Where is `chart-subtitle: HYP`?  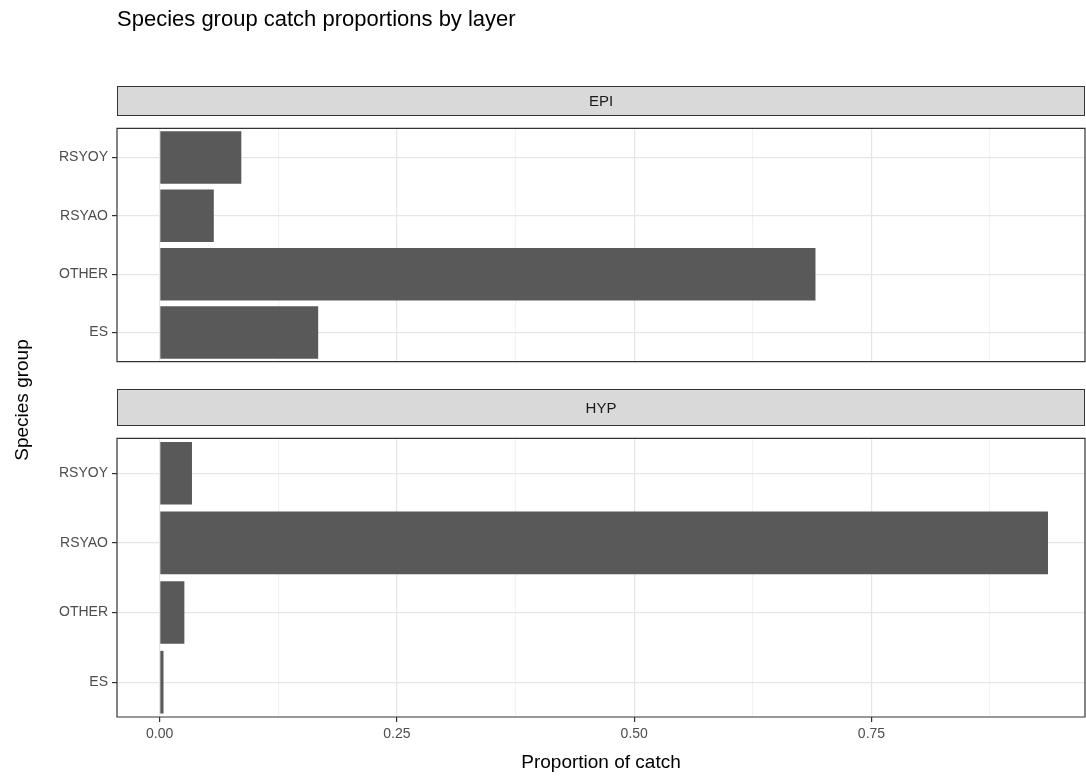 chart-subtitle: HYP is located at coordinates (601, 407).